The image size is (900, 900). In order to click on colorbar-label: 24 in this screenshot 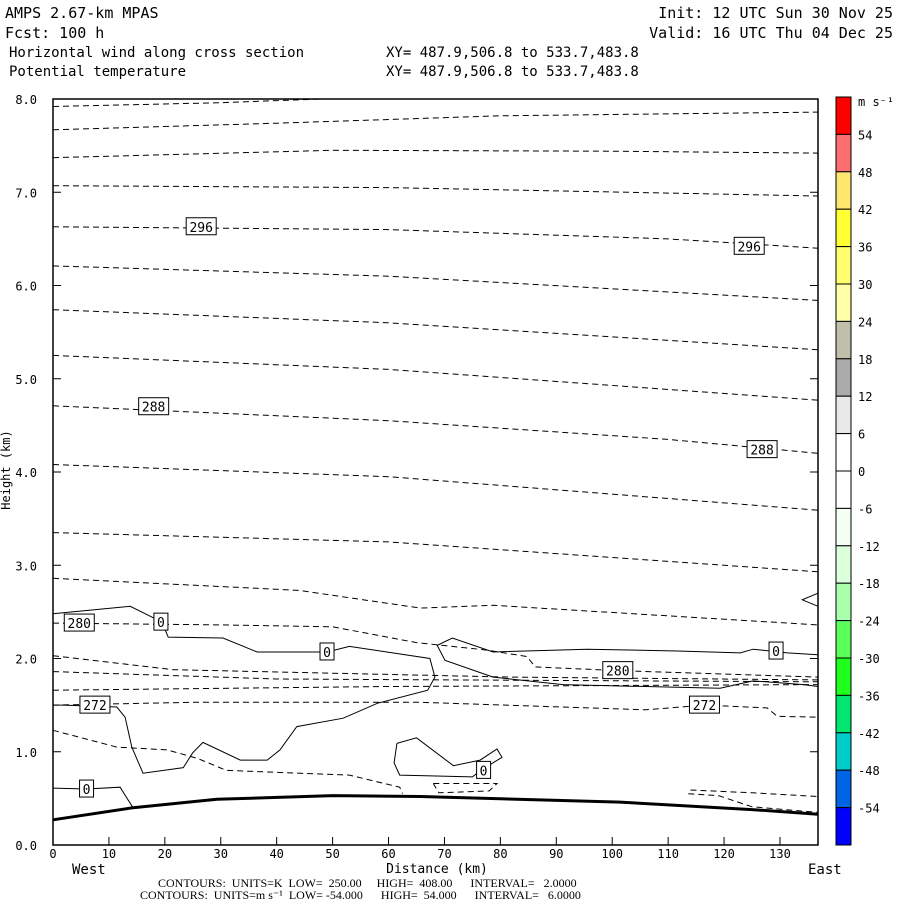, I will do `click(865, 322)`.